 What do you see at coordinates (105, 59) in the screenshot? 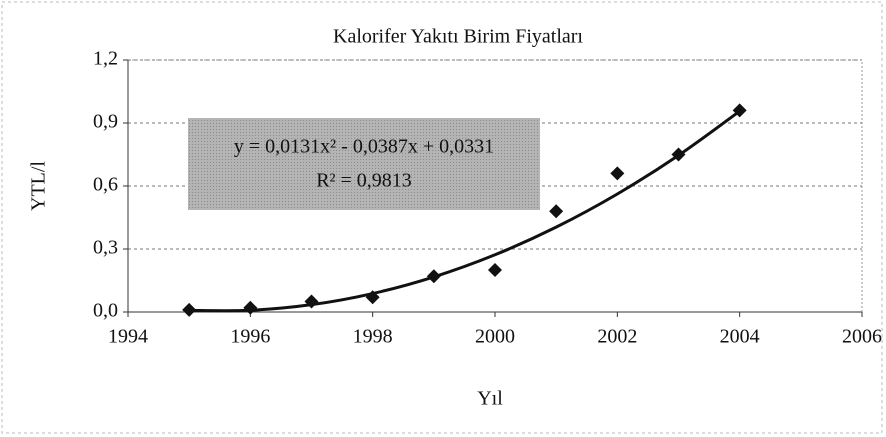
I see `y-tick-label: 1,2` at bounding box center [105, 59].